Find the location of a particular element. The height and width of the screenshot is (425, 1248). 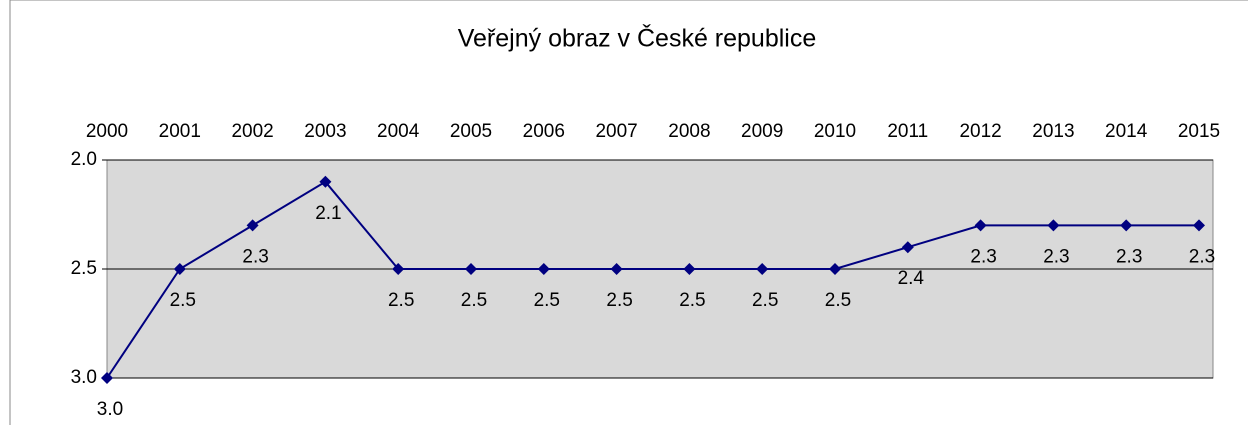

x-tick-label: 2013 is located at coordinates (1053, 131).